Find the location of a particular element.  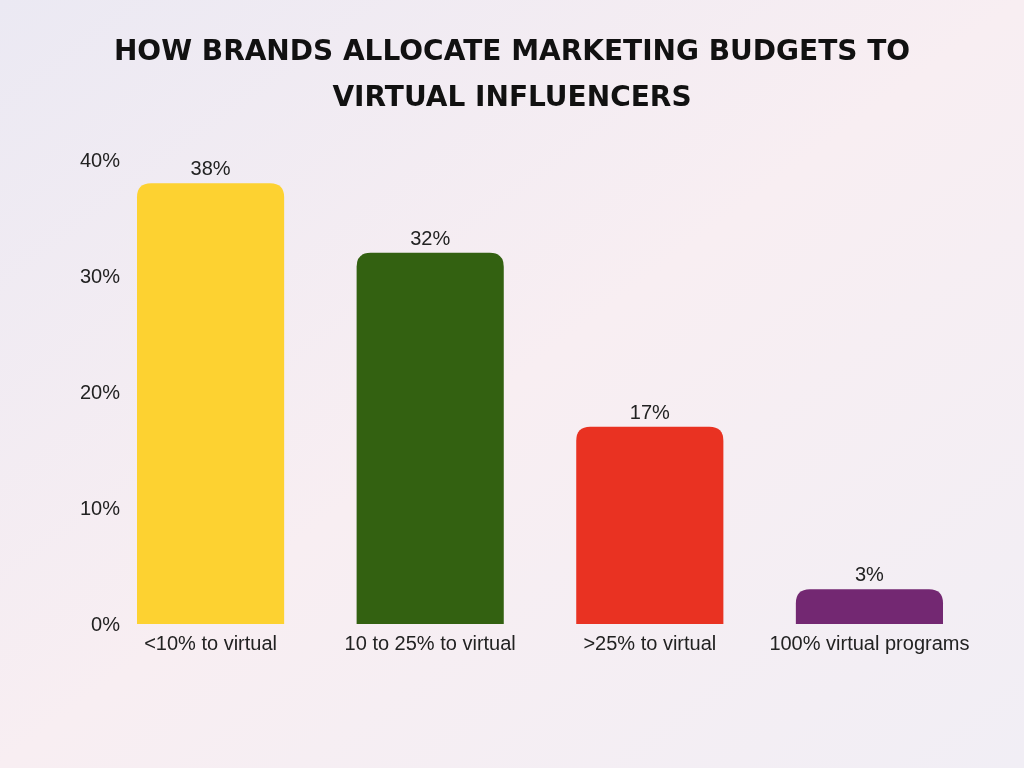

x-tick-label: 100% virtual programs is located at coordinates (869, 643).